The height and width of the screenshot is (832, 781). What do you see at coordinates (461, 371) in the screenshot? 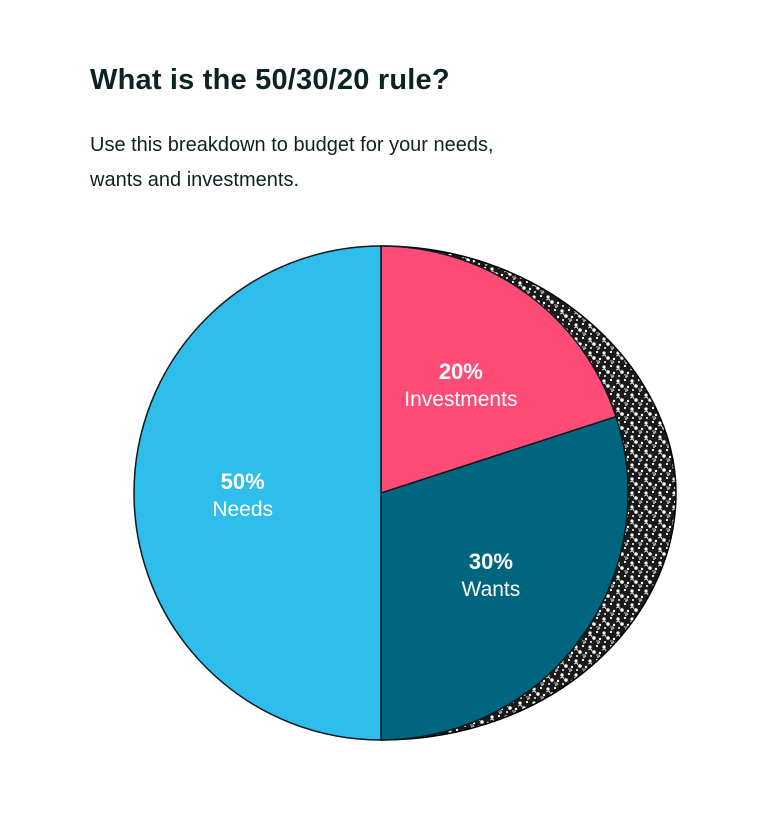
I see `slice-percent-label: 20%` at bounding box center [461, 371].